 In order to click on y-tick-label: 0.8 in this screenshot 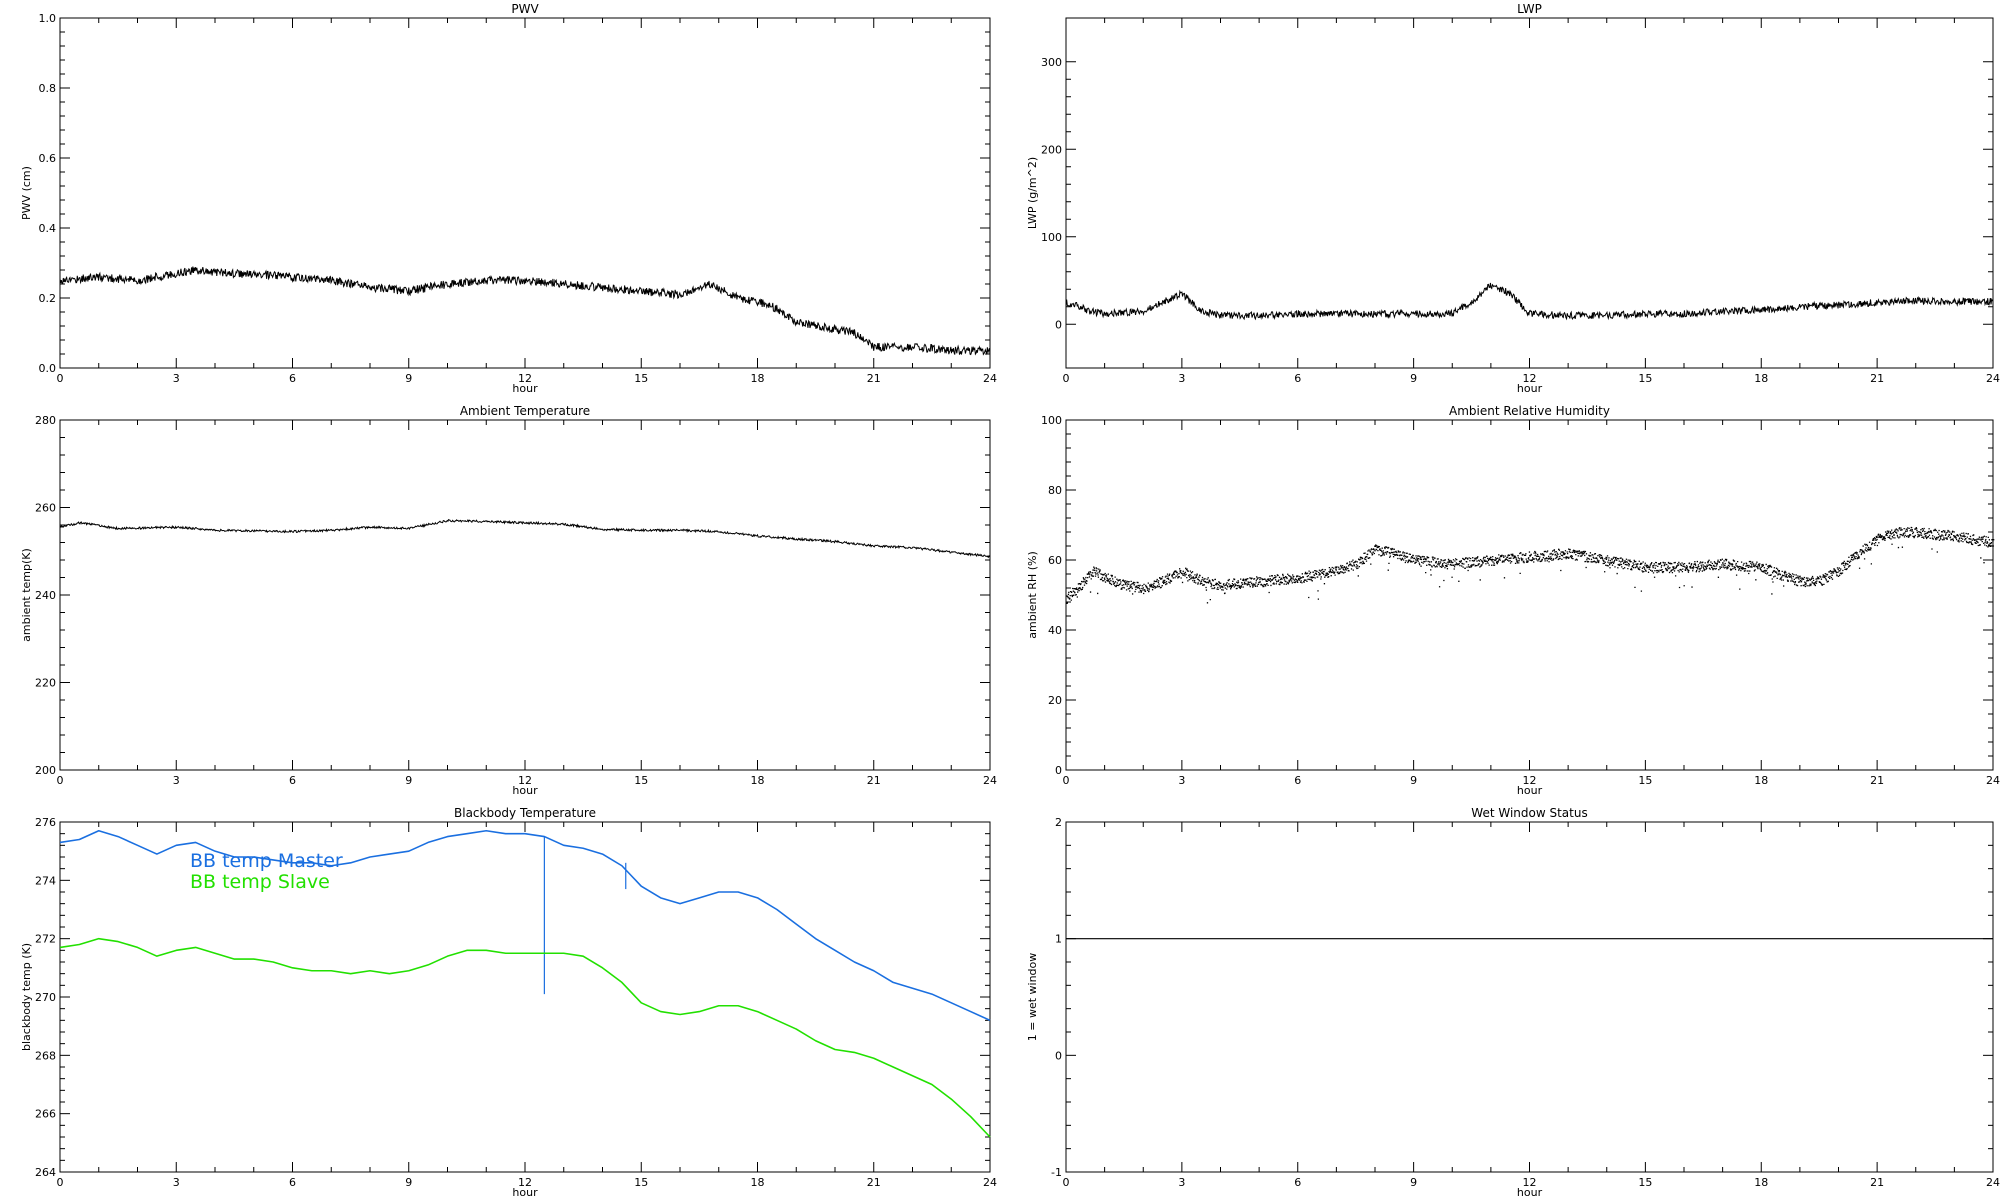, I will do `click(48, 88)`.